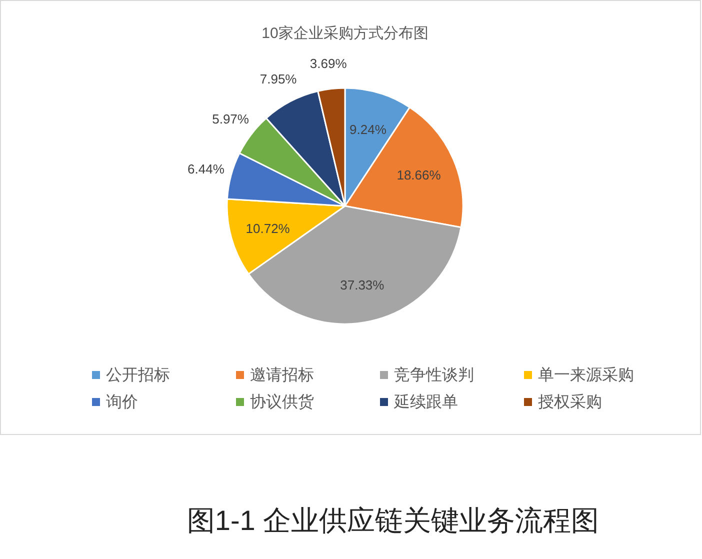 This screenshot has width=702, height=559. Describe the element at coordinates (279, 78) in the screenshot. I see `data-label: 7.95%` at that location.